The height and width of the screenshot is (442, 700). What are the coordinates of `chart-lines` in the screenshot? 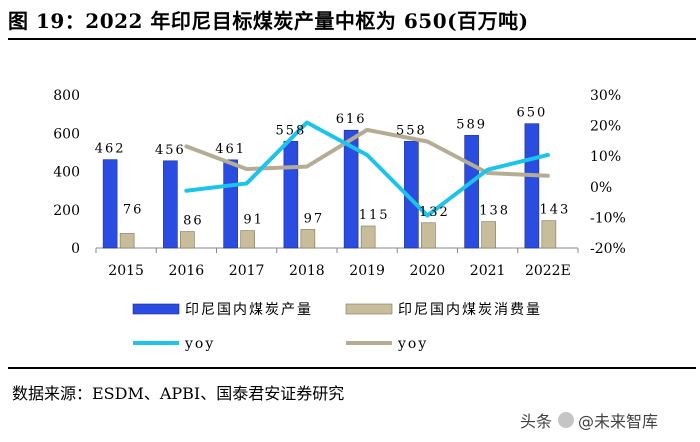 It's located at (367, 169).